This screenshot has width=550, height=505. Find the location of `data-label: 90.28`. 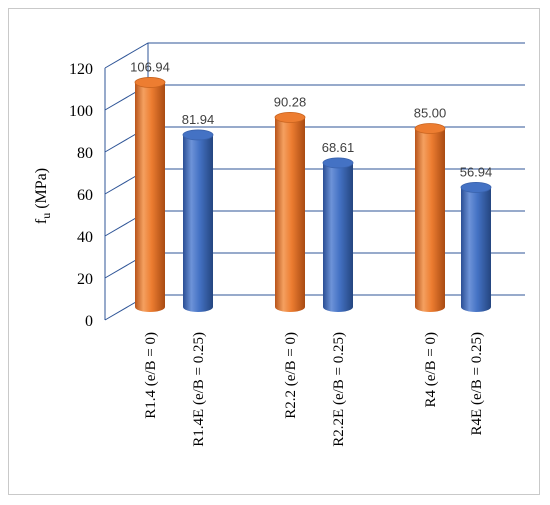

data-label: 90.28 is located at coordinates (290, 101).